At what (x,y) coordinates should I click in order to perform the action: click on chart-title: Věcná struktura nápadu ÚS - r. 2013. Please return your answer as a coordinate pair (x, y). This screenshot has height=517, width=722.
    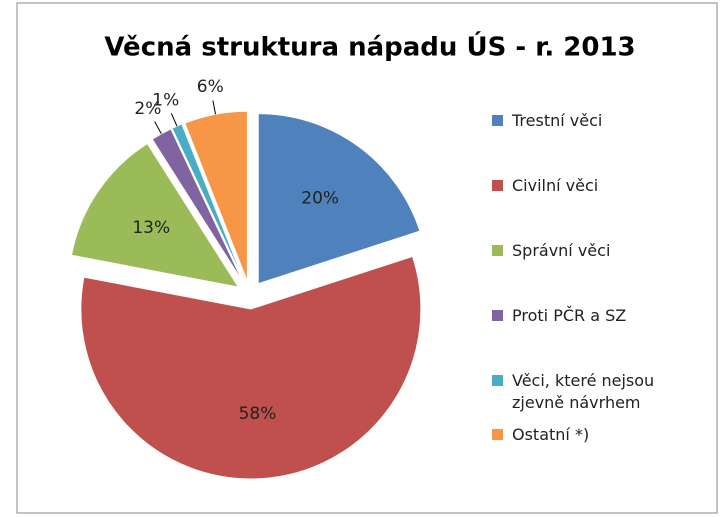
    Looking at the image, I should click on (369, 47).